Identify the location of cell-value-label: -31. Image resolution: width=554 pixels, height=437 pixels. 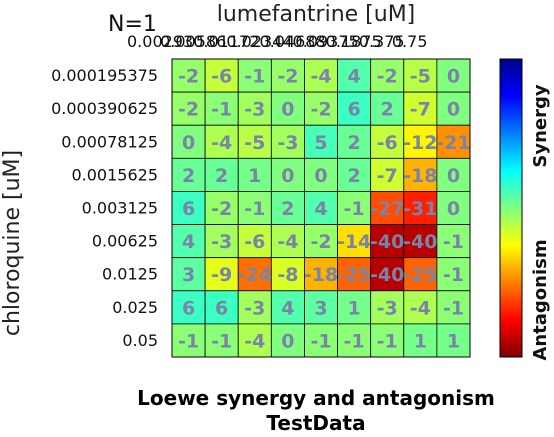
(420, 209).